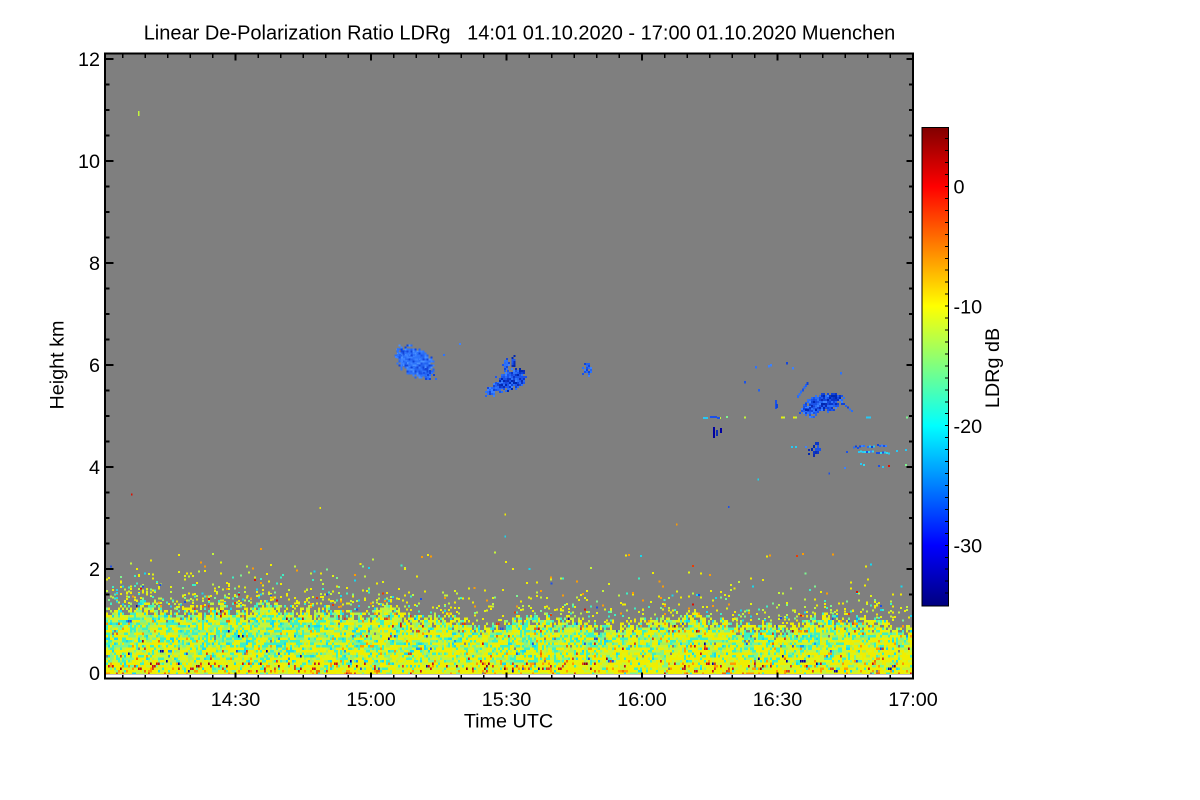 The image size is (1200, 800). I want to click on svg-text: 4, so click(94, 468).